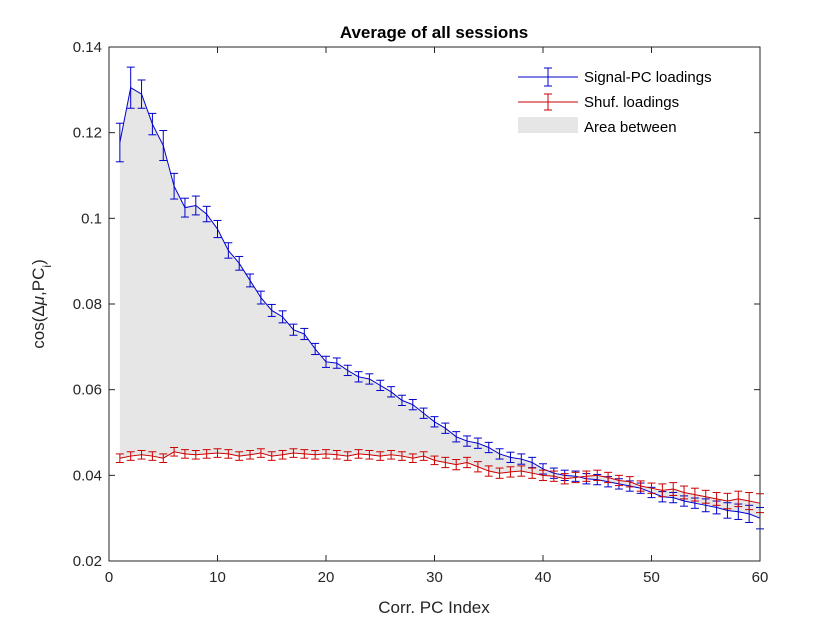 The height and width of the screenshot is (630, 840). Describe the element at coordinates (87, 390) in the screenshot. I see `y-tick-label: 0.06` at that location.